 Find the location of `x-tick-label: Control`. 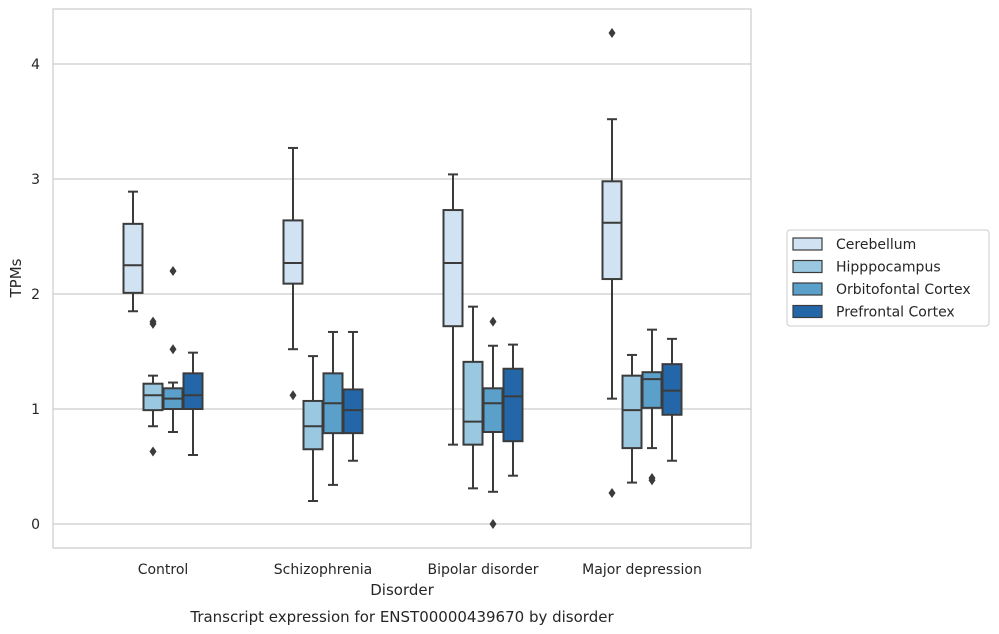

x-tick-label: Control is located at coordinates (163, 570).